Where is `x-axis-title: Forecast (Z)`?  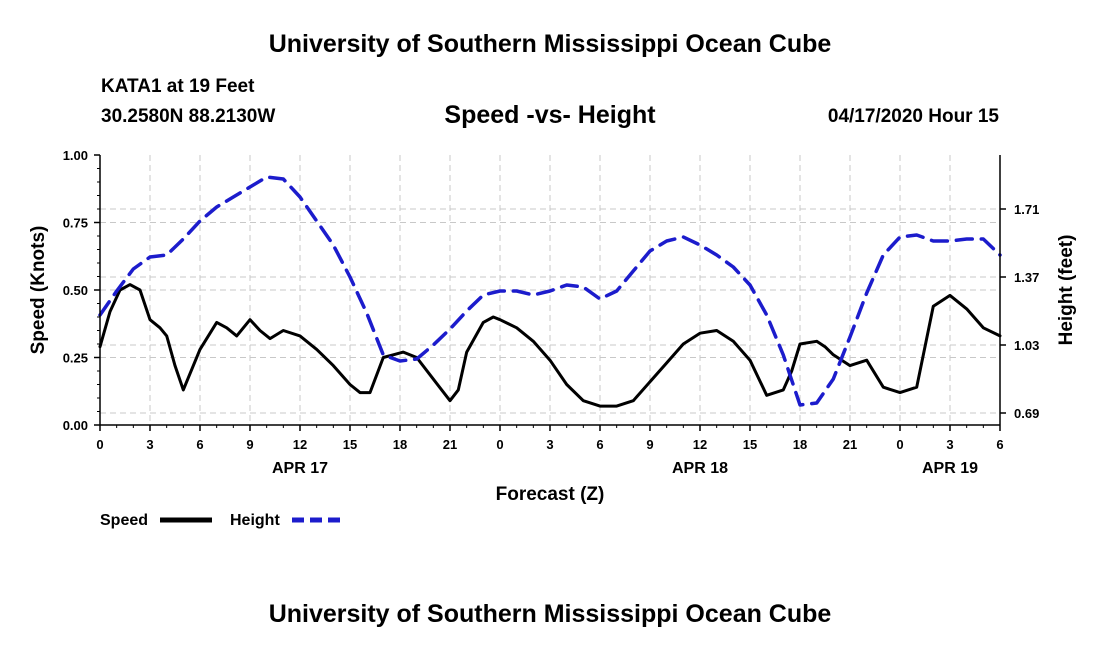 x-axis-title: Forecast (Z) is located at coordinates (550, 494).